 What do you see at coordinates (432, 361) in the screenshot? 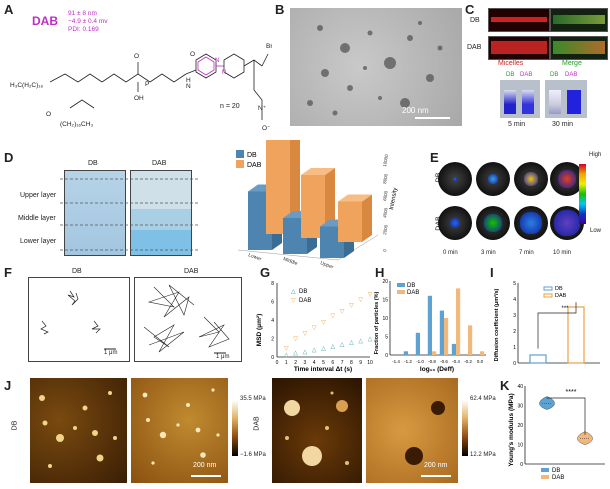
I see `h-xtick: -0.8` at bounding box center [432, 361].